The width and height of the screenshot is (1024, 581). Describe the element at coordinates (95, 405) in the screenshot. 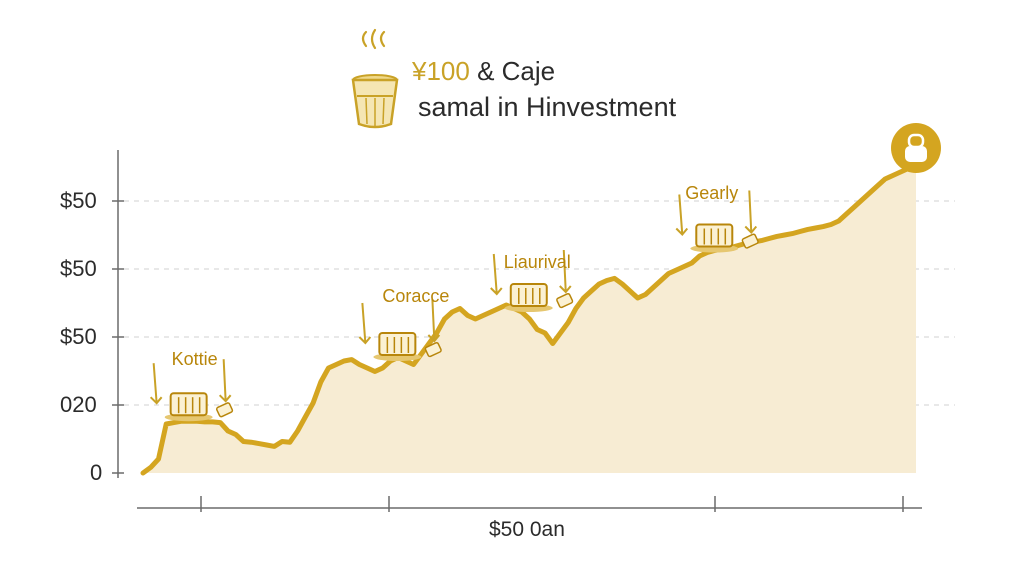

I see `y-tick-label: 020` at that location.